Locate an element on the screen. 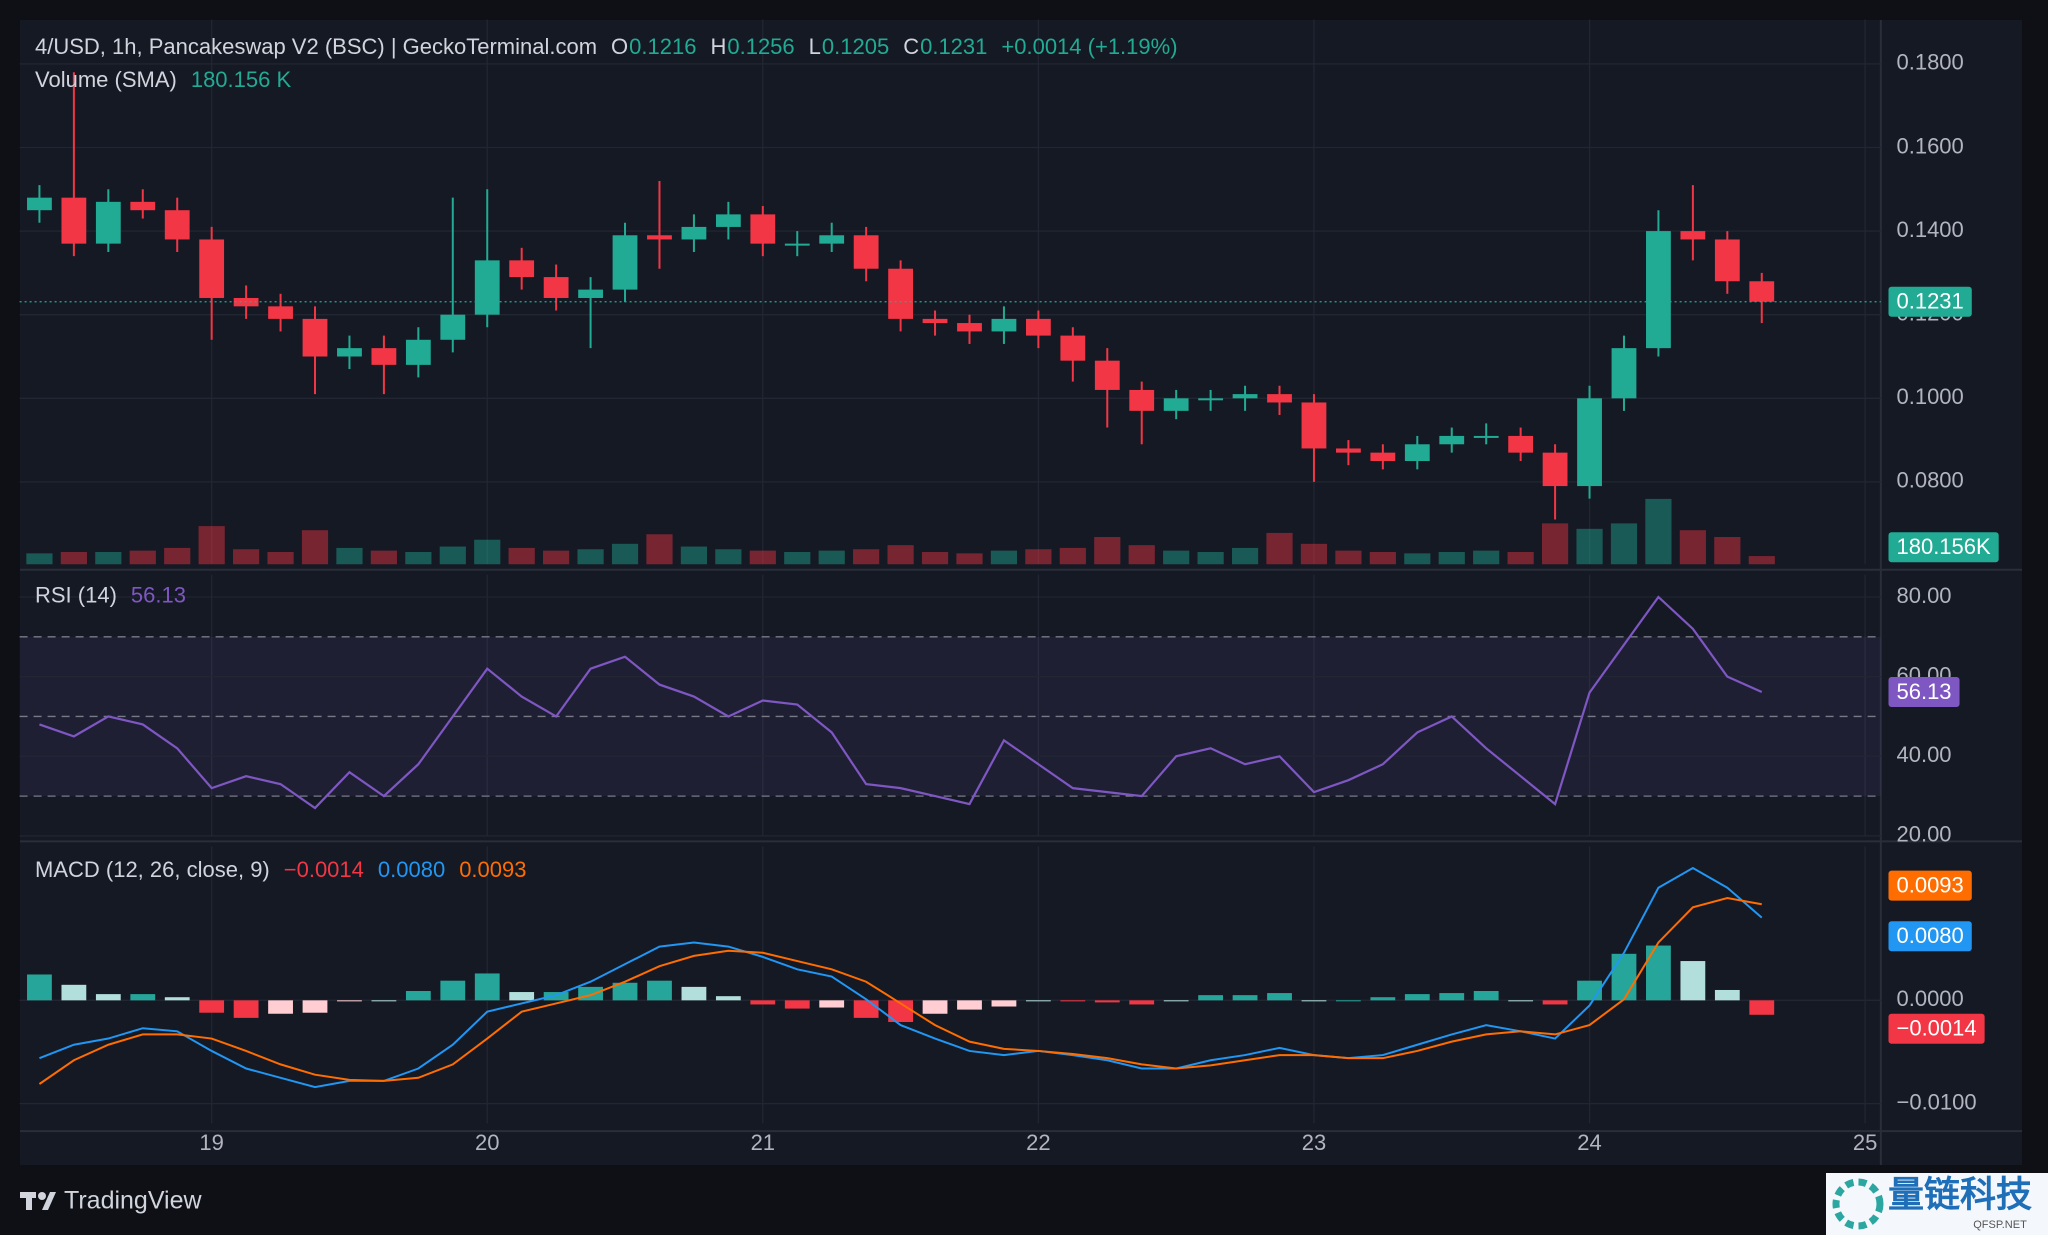  value-tag: 56.13 is located at coordinates (1924, 692).